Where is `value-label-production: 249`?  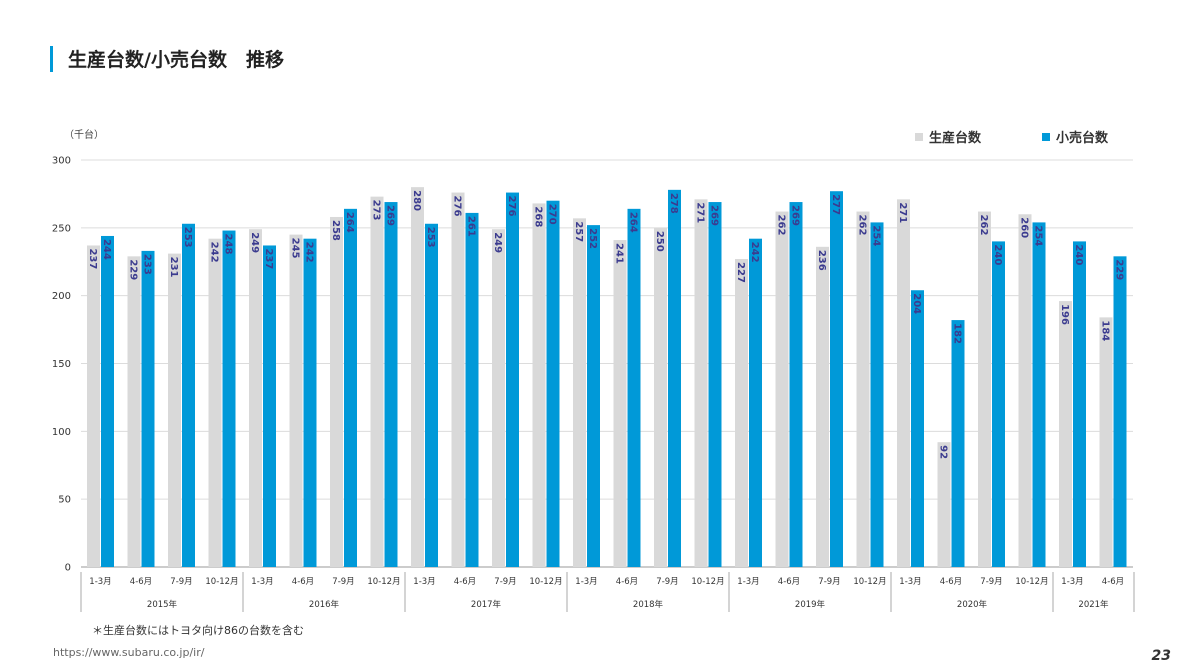
value-label-production: 249 is located at coordinates (497, 242).